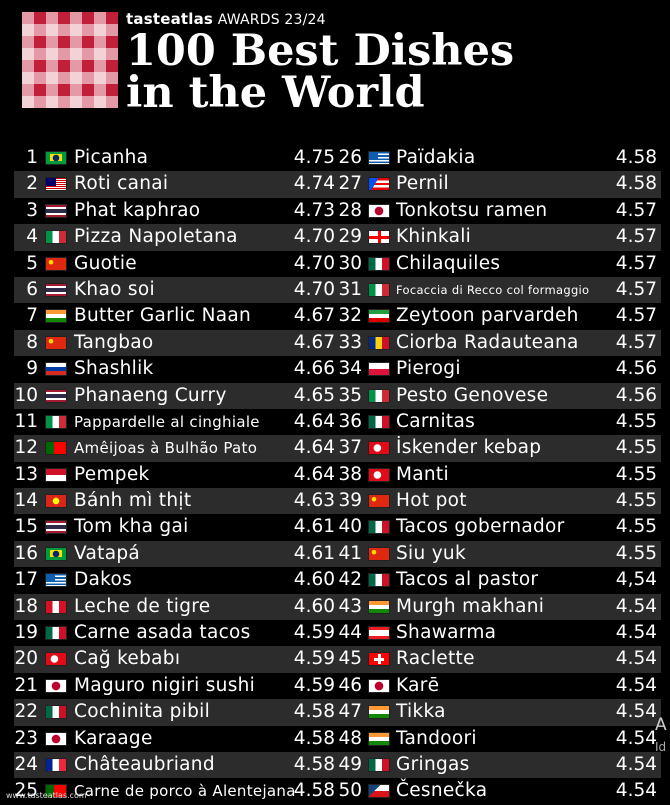 The width and height of the screenshot is (670, 805). I want to click on dish-rank: 21, so click(26, 685).